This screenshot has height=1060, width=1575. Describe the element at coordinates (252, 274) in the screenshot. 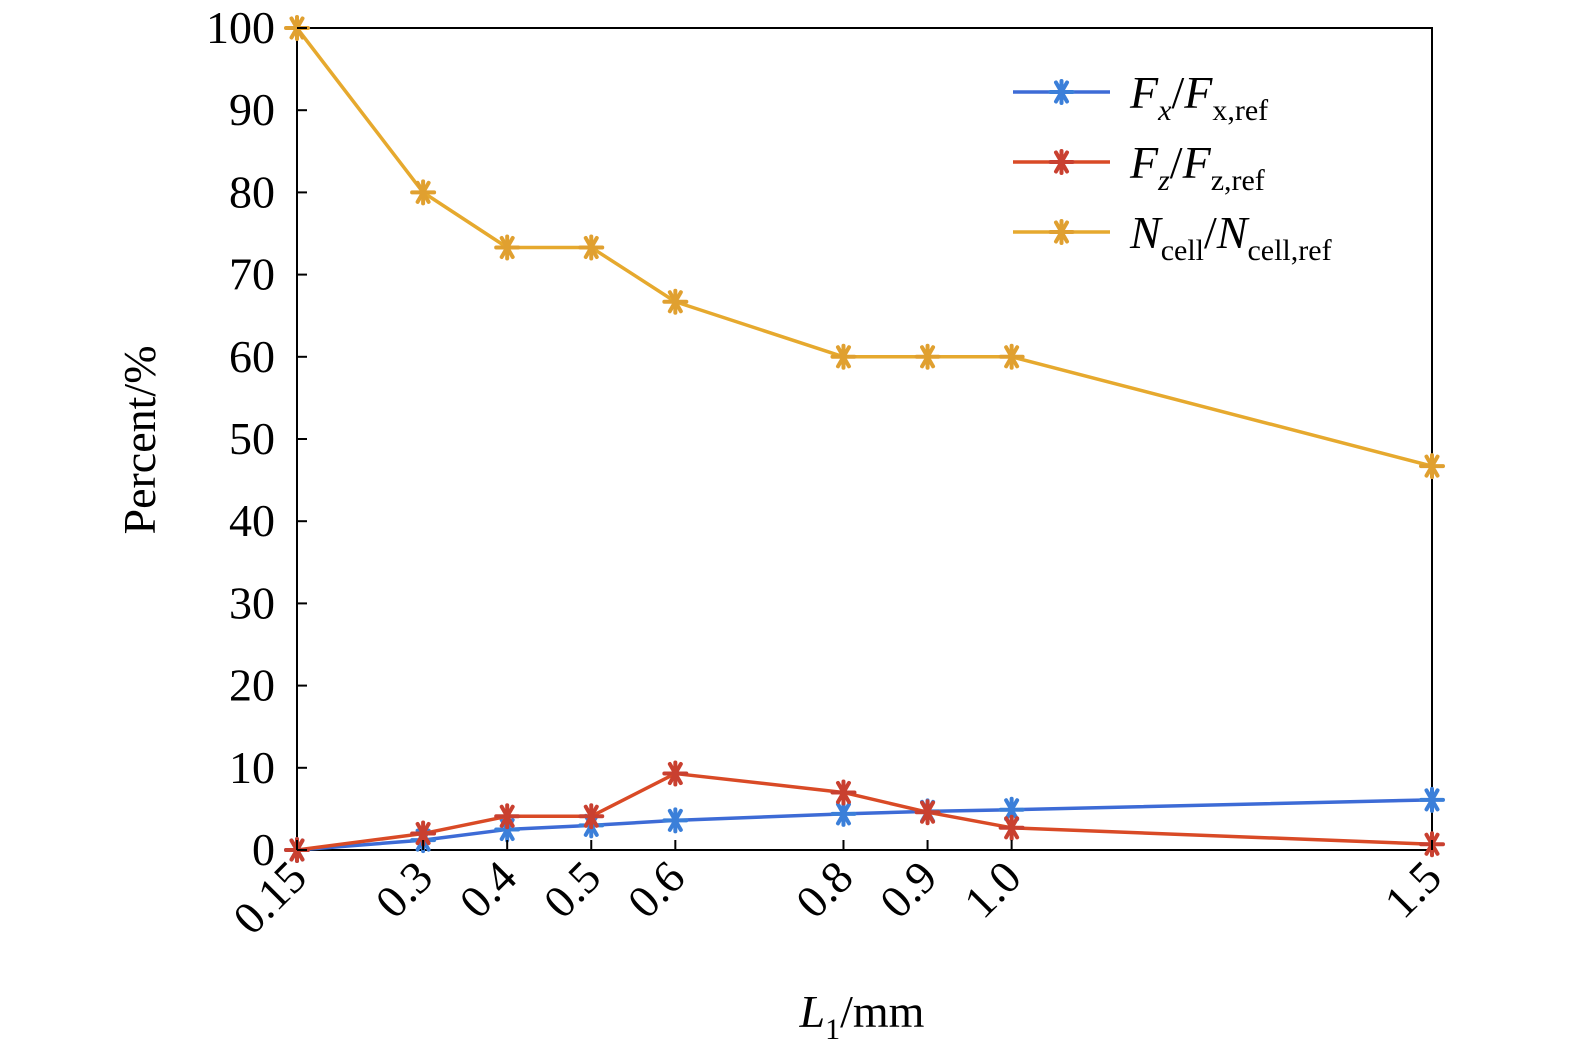

I see `y-tick-label: 70` at that location.